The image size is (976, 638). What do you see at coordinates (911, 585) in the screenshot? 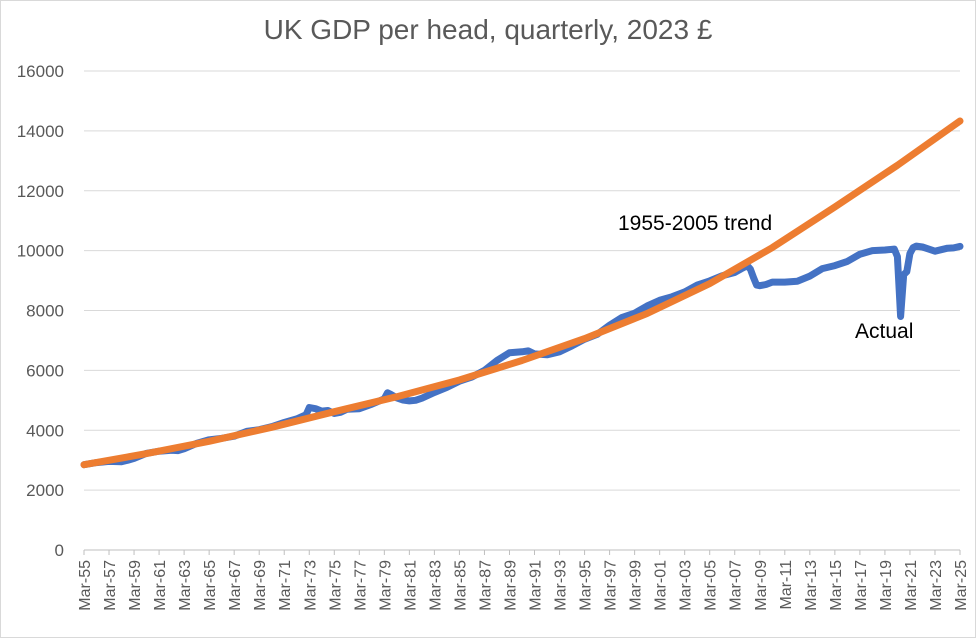
I see `x-tick-label: Mar-21` at bounding box center [911, 585].